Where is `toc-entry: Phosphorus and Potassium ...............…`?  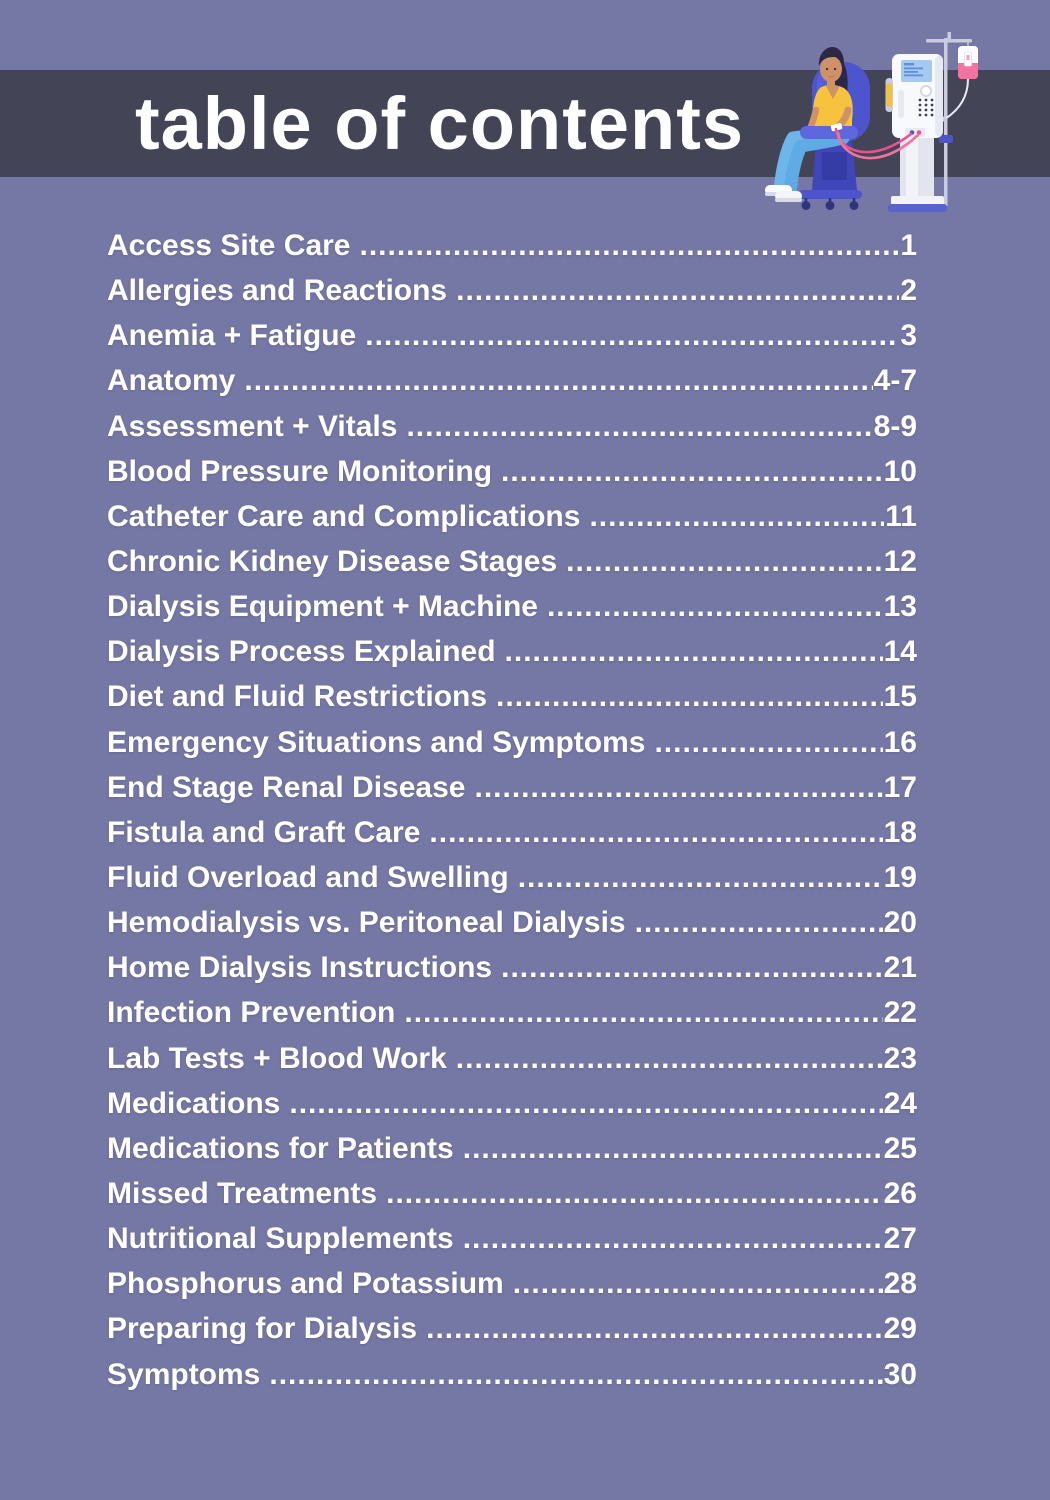
toc-entry: Phosphorus and Potassium ...............… is located at coordinates (512, 1289).